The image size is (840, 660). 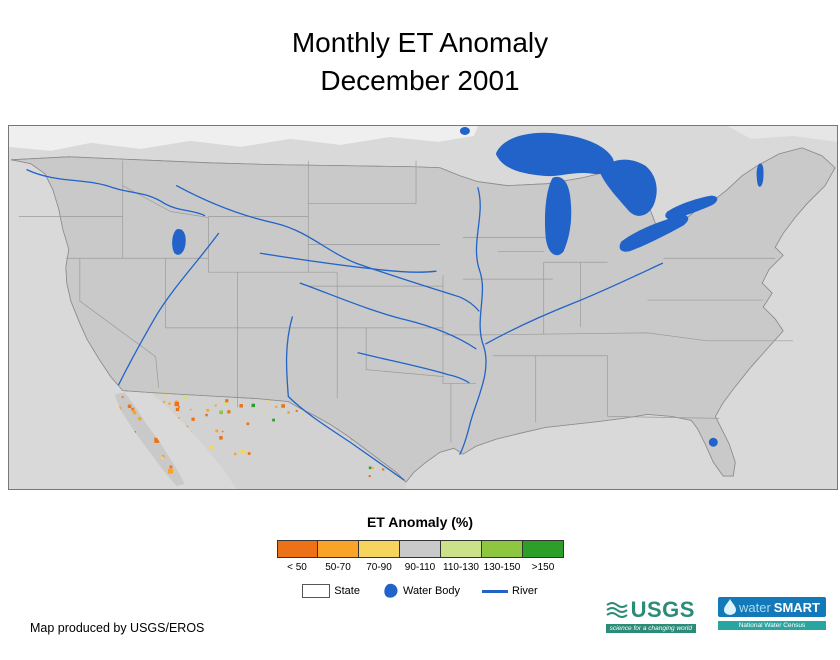 I want to click on river-columbia-snake, so click(x=116, y=193).